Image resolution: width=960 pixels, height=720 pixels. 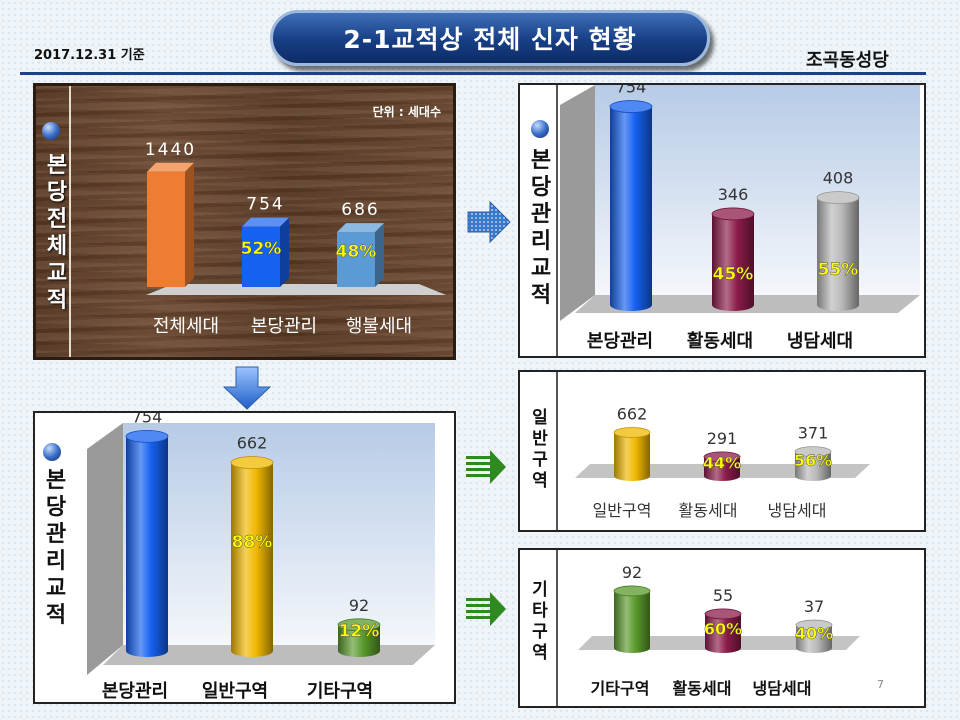 What do you see at coordinates (838, 270) in the screenshot?
I see `percent-label: 55%` at bounding box center [838, 270].